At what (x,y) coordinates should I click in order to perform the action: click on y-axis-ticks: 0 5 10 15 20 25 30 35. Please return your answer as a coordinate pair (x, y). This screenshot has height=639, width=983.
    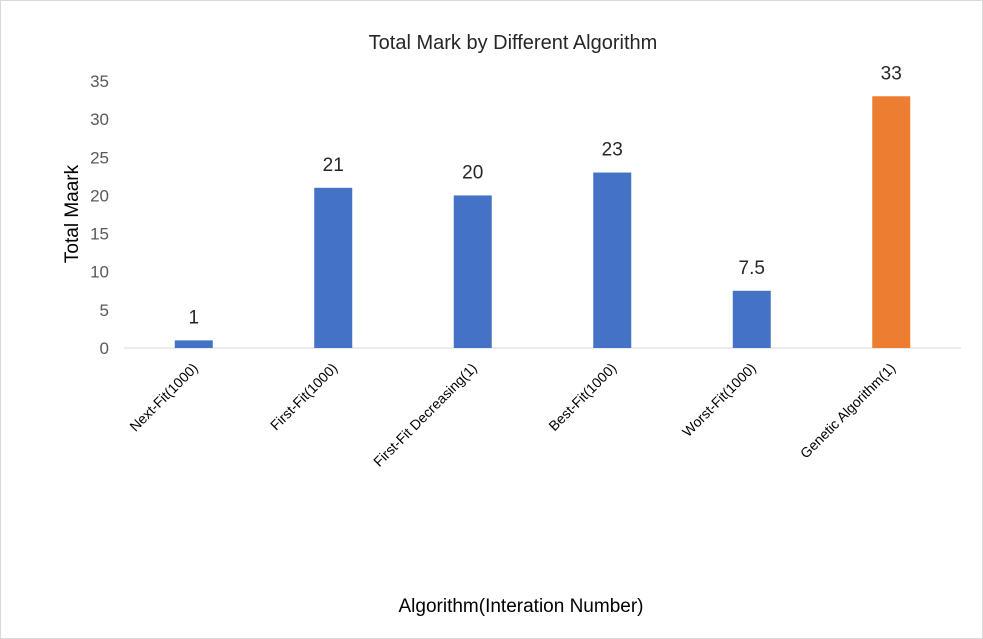
    Looking at the image, I should click on (99, 215).